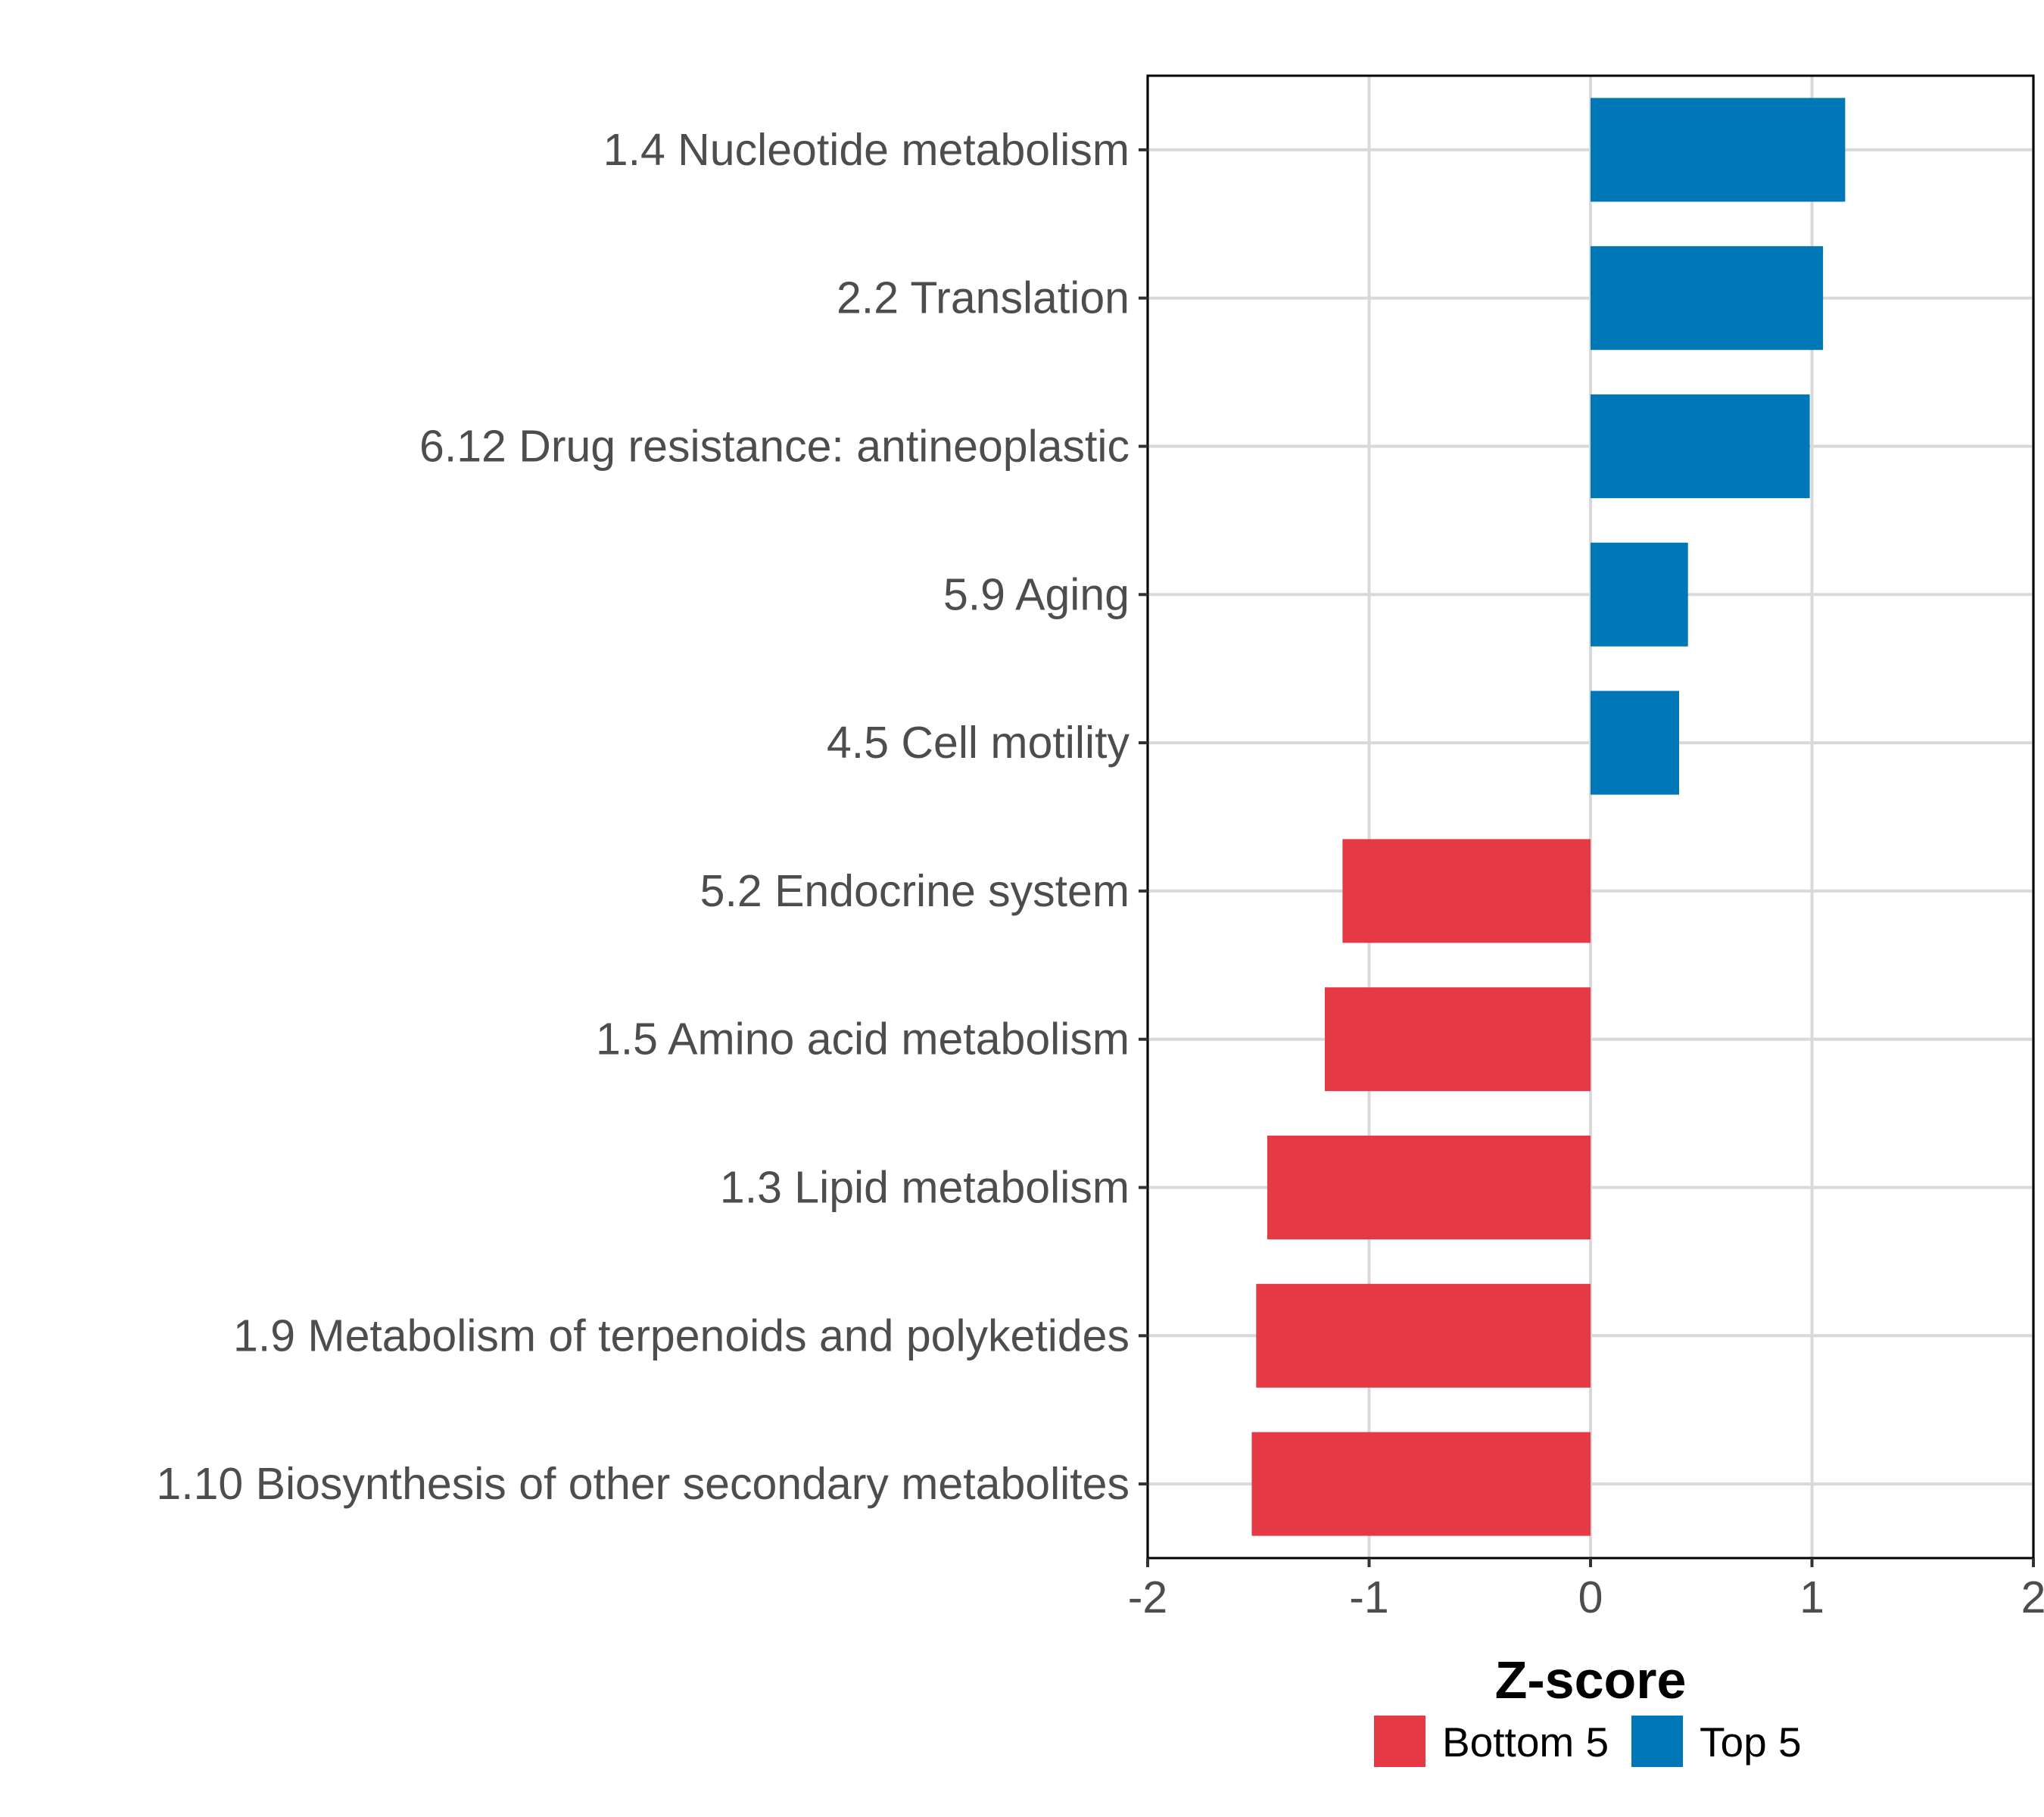  Describe the element at coordinates (1811, 1597) in the screenshot. I see `x-tick-label: 1` at that location.